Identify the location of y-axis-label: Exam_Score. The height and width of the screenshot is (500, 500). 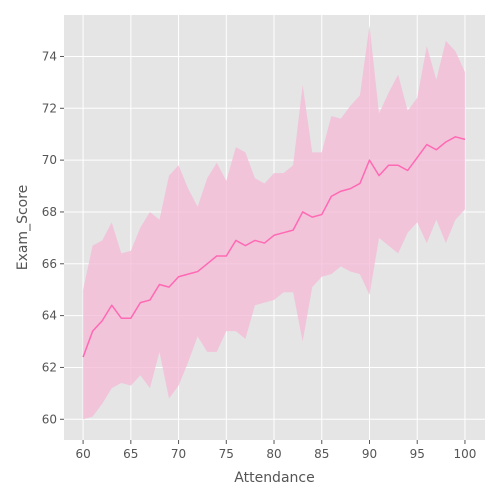
(23, 228).